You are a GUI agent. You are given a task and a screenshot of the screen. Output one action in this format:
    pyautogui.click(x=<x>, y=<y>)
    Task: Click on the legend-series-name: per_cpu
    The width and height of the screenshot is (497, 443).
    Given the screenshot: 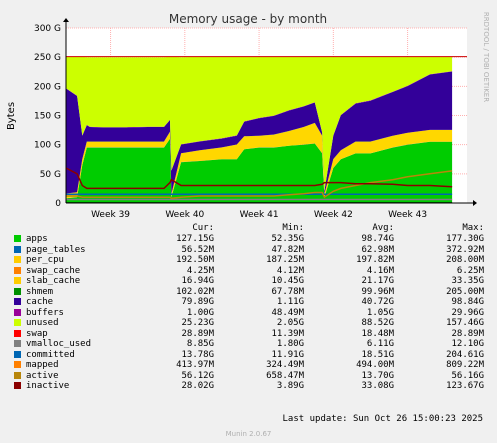 What is the action you would take?
    pyautogui.click(x=69, y=260)
    